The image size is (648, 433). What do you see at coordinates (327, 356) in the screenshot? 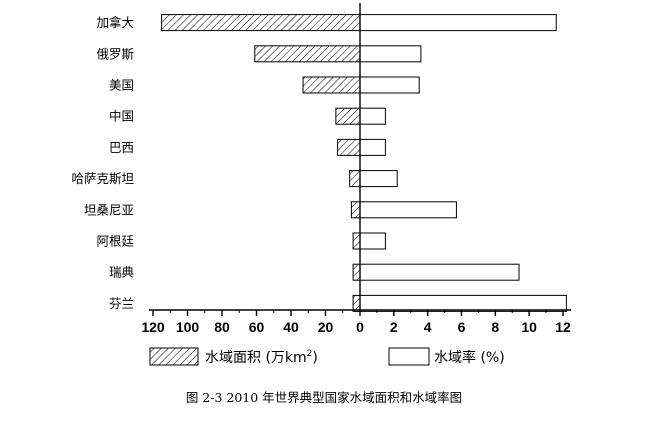
I see `legend: 水域面积 (万km2) 水域率 (%)` at bounding box center [327, 356].